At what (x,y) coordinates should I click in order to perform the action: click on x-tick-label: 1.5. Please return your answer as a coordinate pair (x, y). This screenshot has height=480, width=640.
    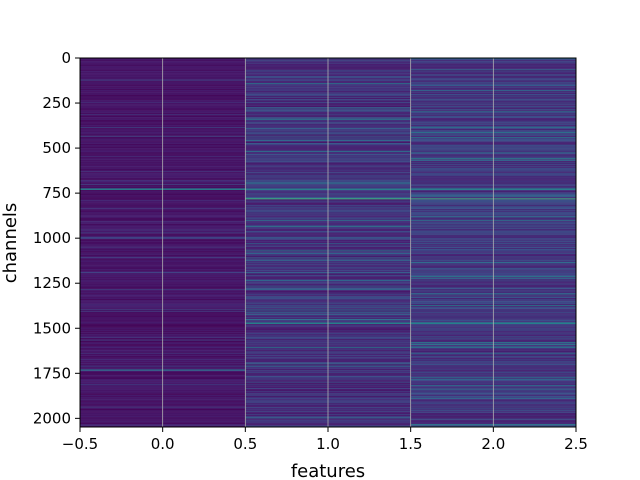
    Looking at the image, I should click on (411, 444).